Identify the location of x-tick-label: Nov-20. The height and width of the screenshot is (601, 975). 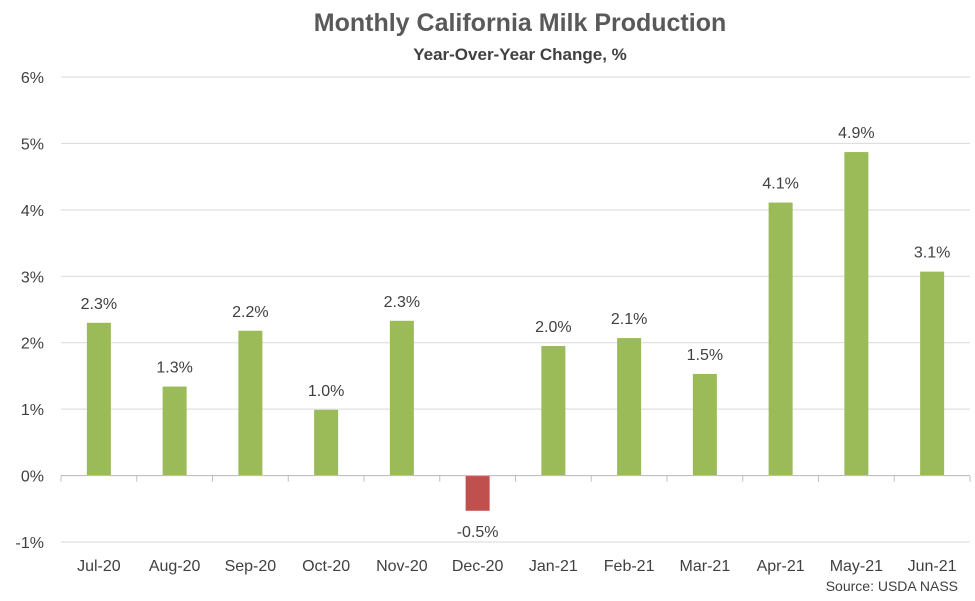
(402, 566).